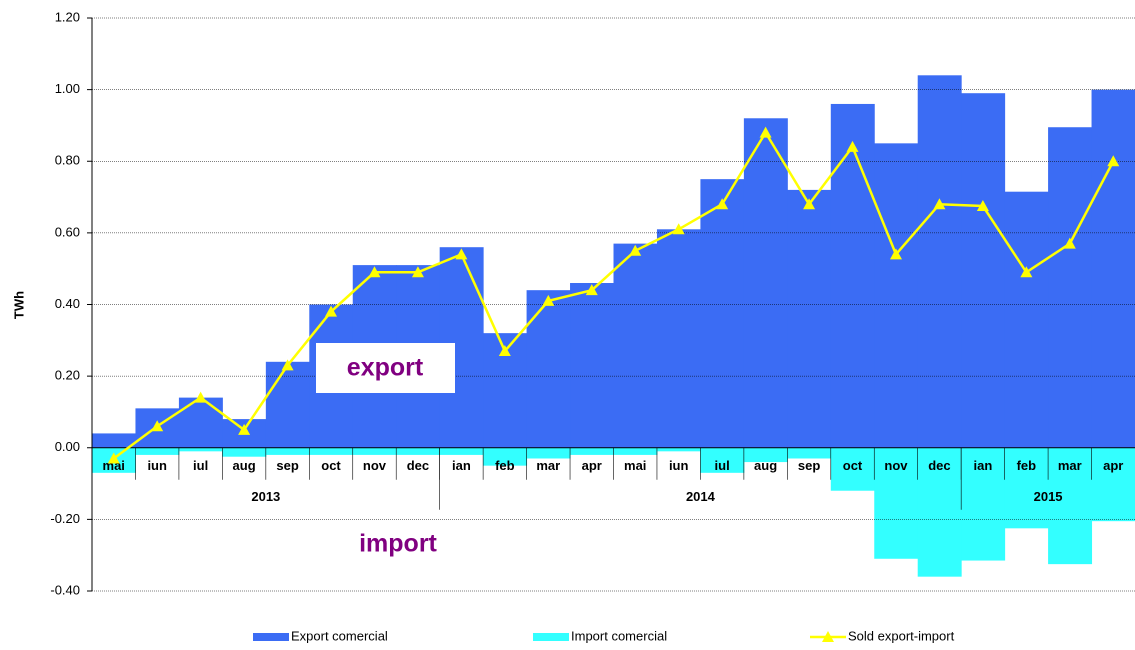 The height and width of the screenshot is (650, 1135). What do you see at coordinates (65, 589) in the screenshot?
I see `y-tick-label: -0.40` at bounding box center [65, 589].